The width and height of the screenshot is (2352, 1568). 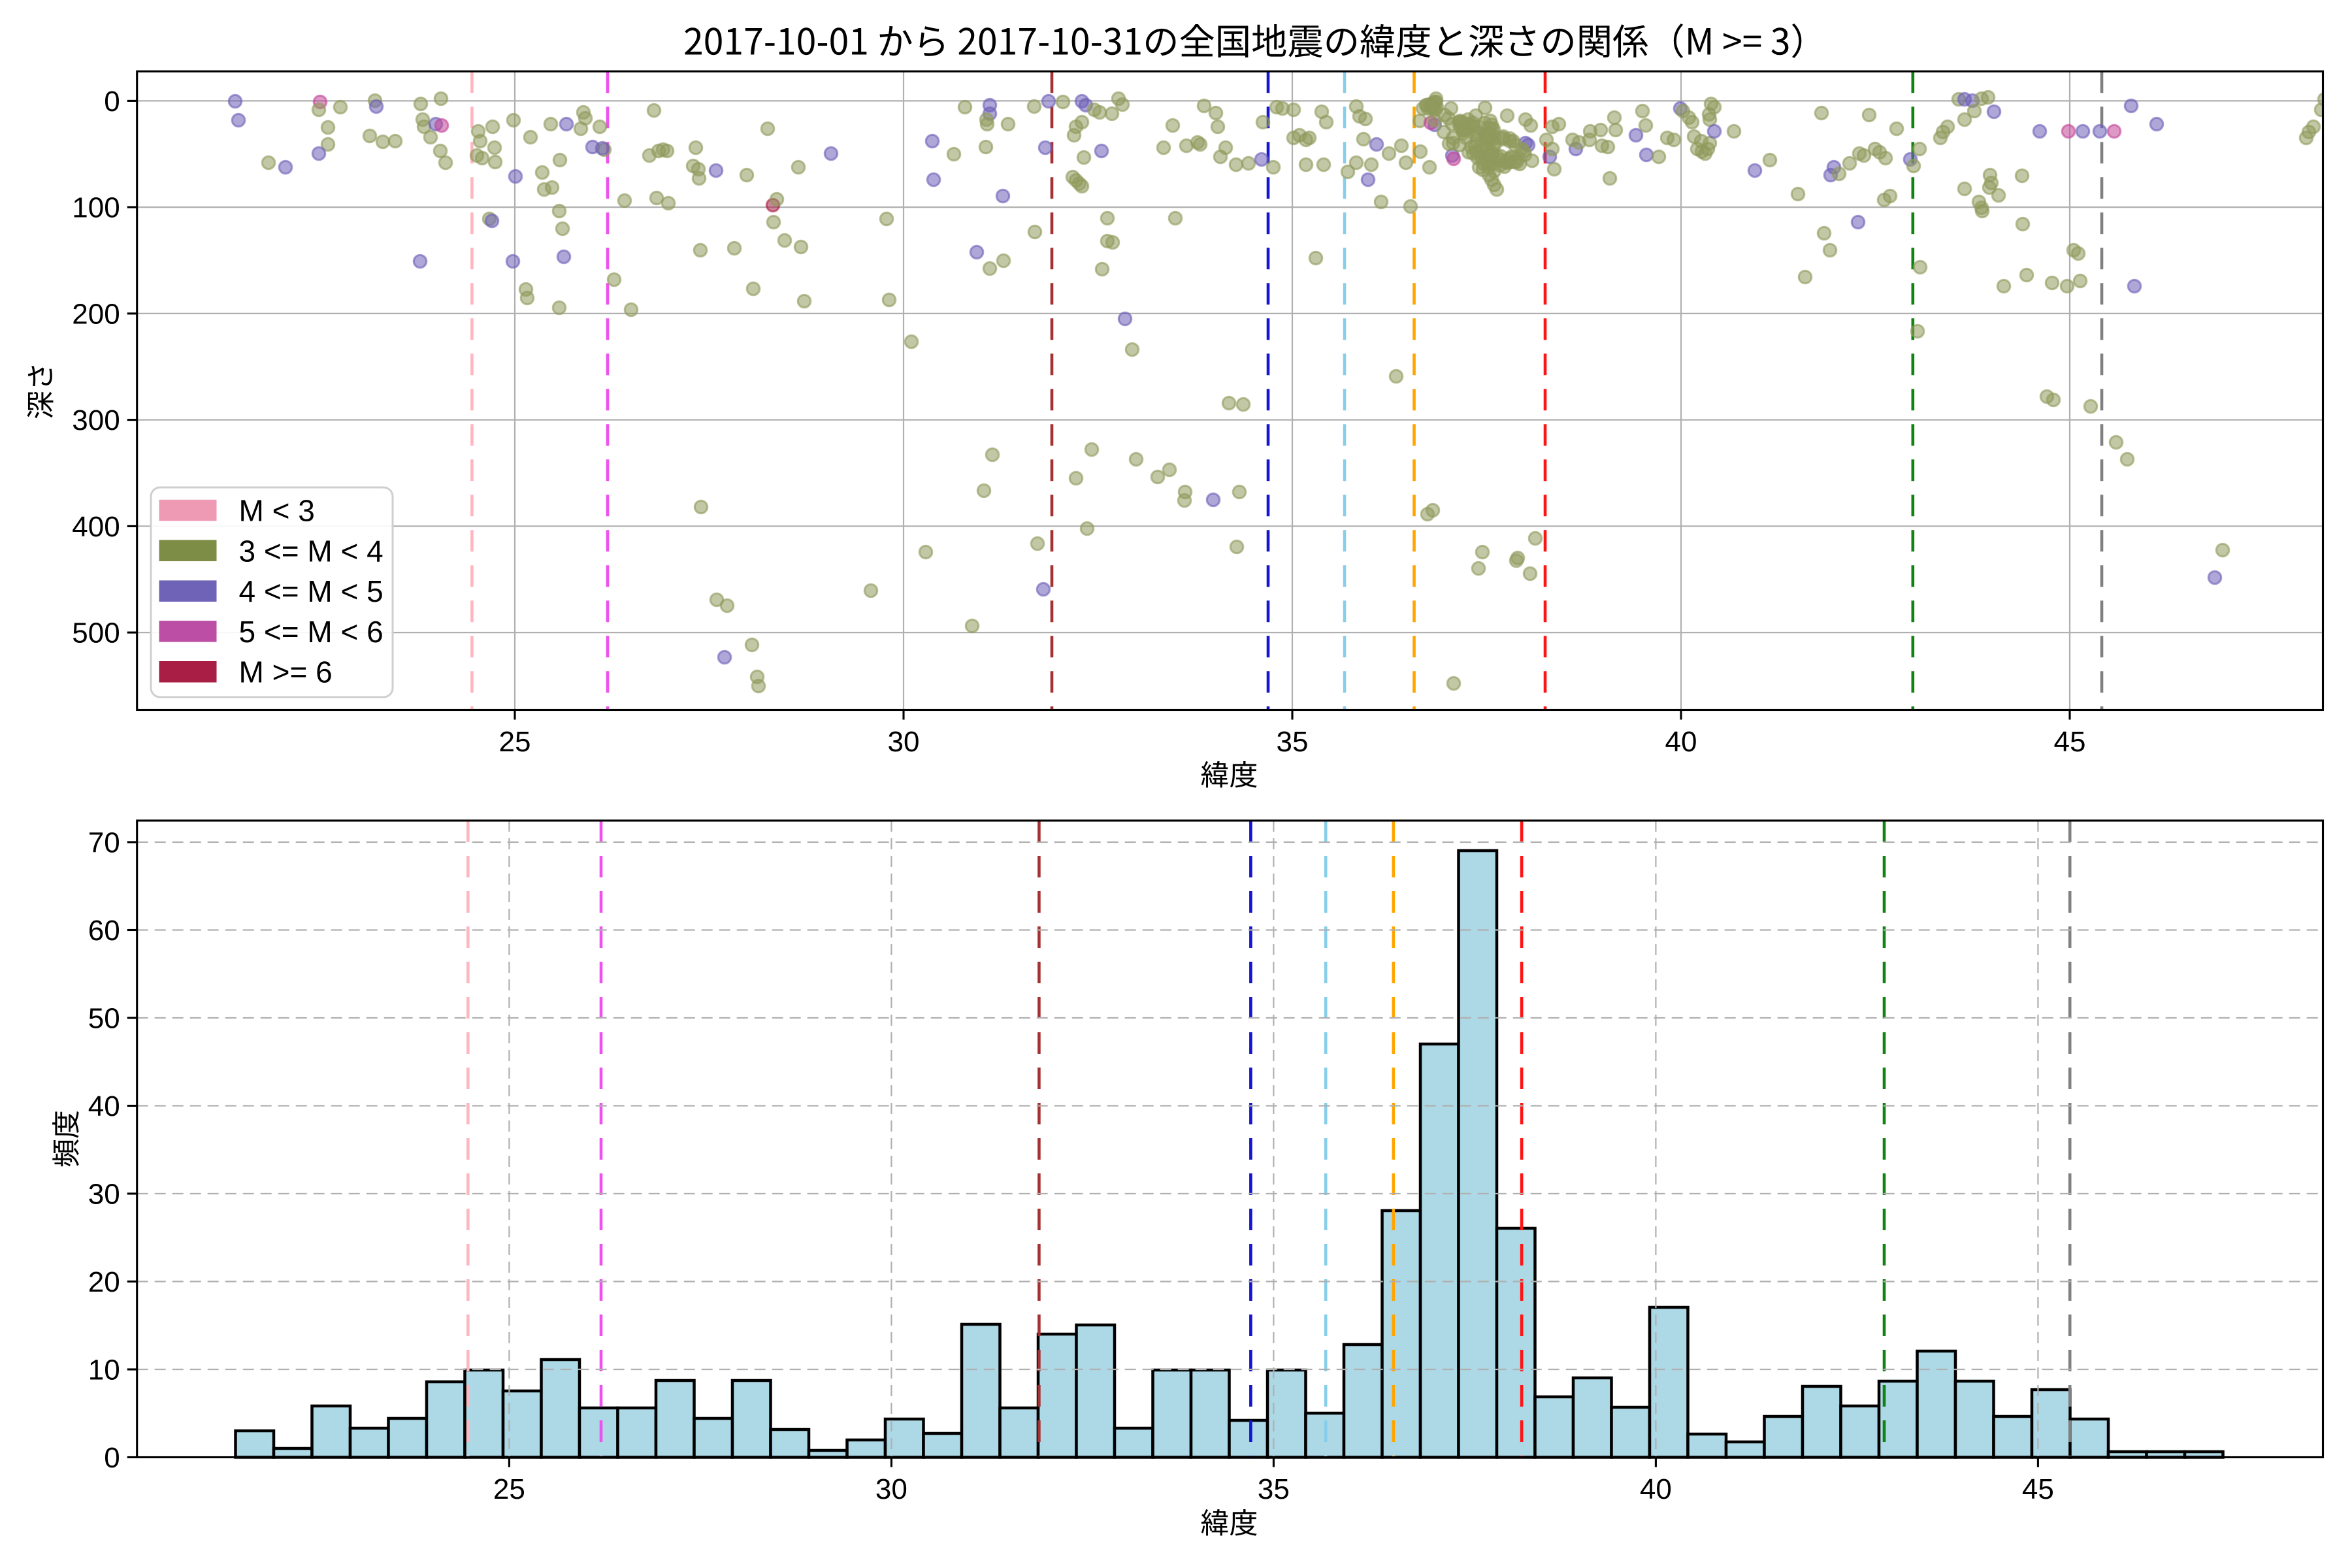 What do you see at coordinates (104, 843) in the screenshot?
I see `svg-text: 70` at bounding box center [104, 843].